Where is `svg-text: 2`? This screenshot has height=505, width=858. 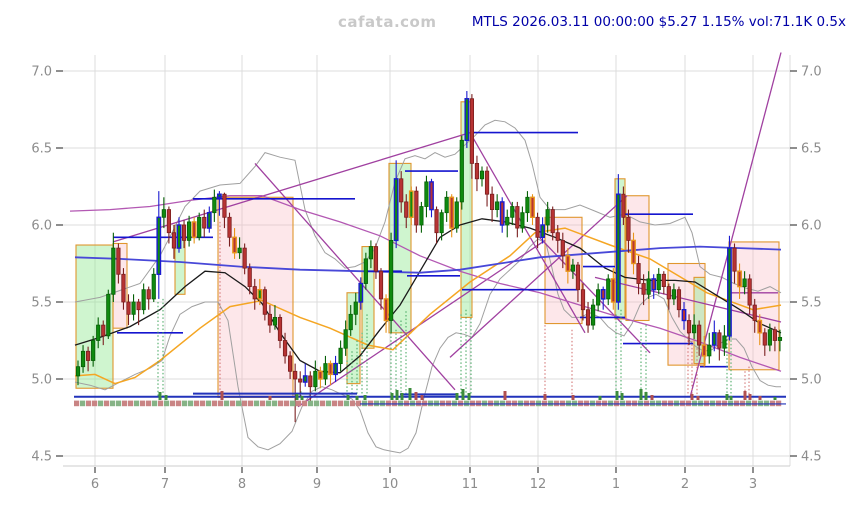
svg-text: 2 is located at coordinates (685, 484).